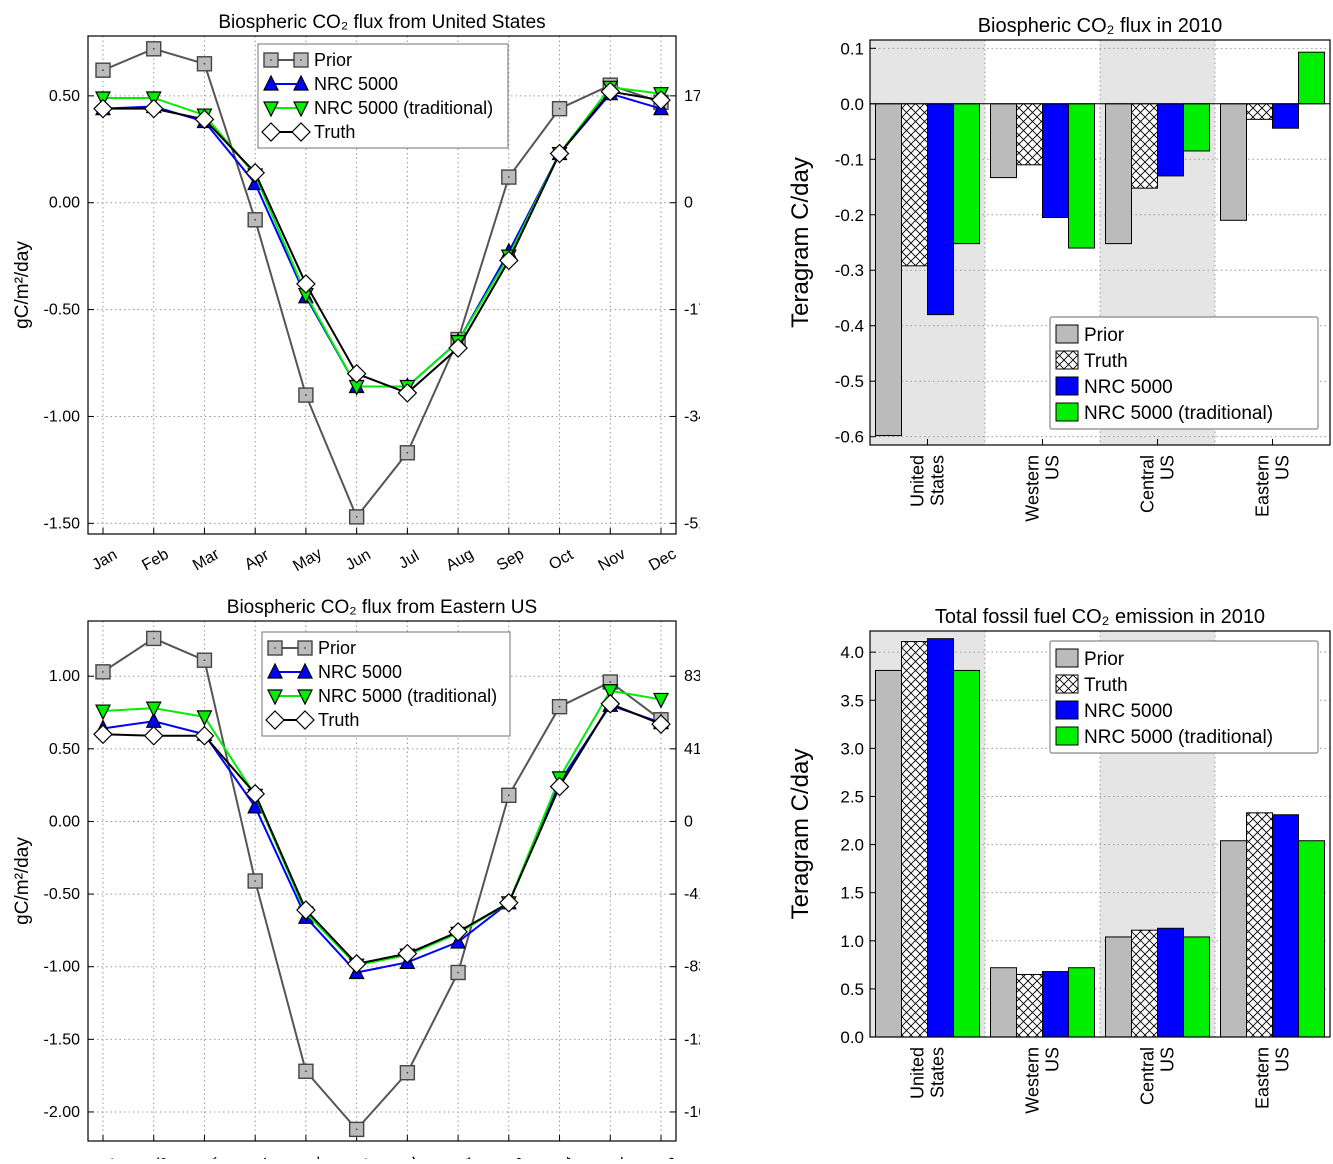 The width and height of the screenshot is (1333, 1164). I want to click on chart-title: Total fossil fuel CO₂ emission in 2010, so click(1100, 617).